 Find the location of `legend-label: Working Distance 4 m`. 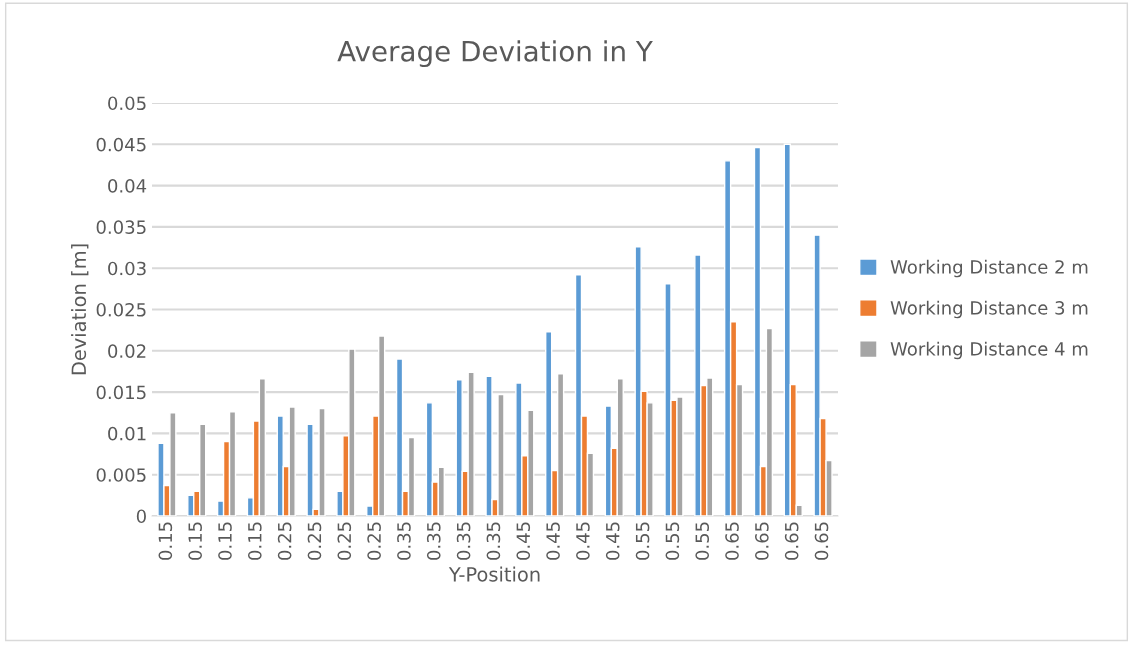

legend-label: Working Distance 4 m is located at coordinates (989, 350).